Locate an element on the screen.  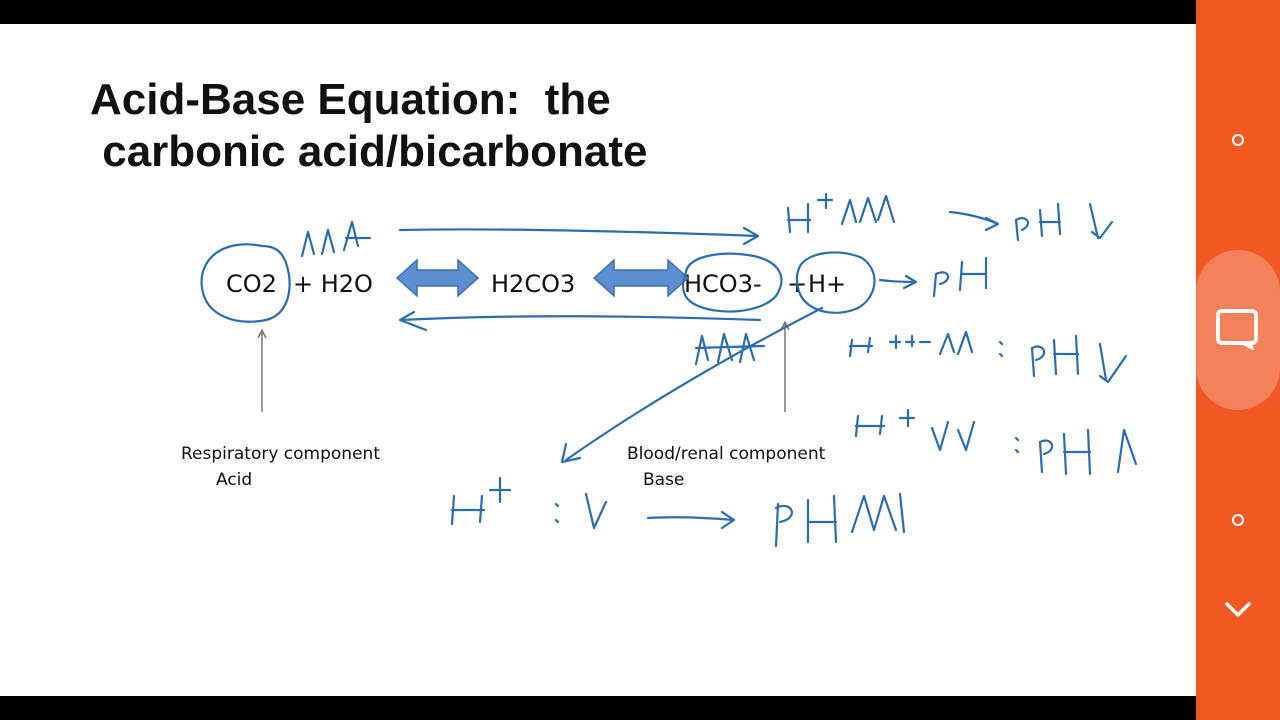
circle-co2 is located at coordinates (245, 283).